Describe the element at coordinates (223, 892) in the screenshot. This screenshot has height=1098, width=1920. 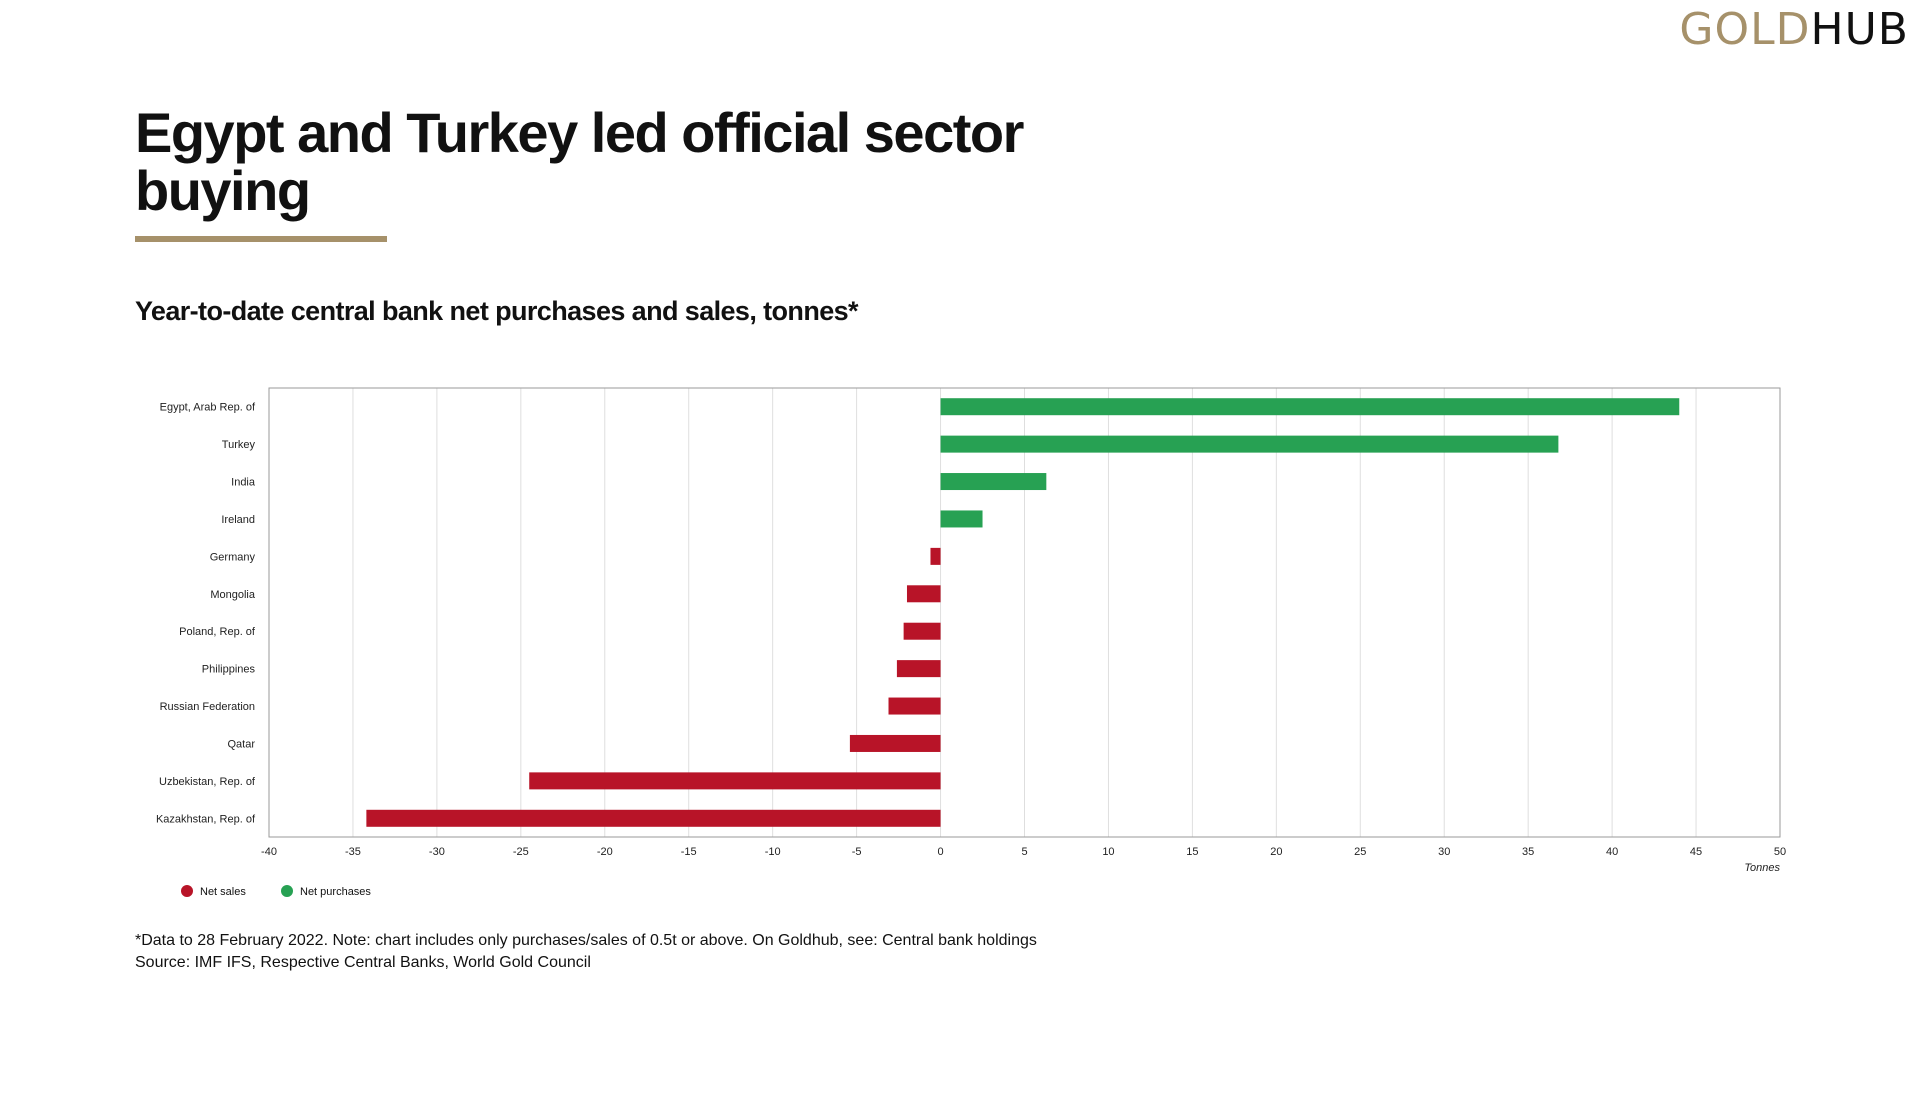
I see `legend-label: Net sales` at that location.